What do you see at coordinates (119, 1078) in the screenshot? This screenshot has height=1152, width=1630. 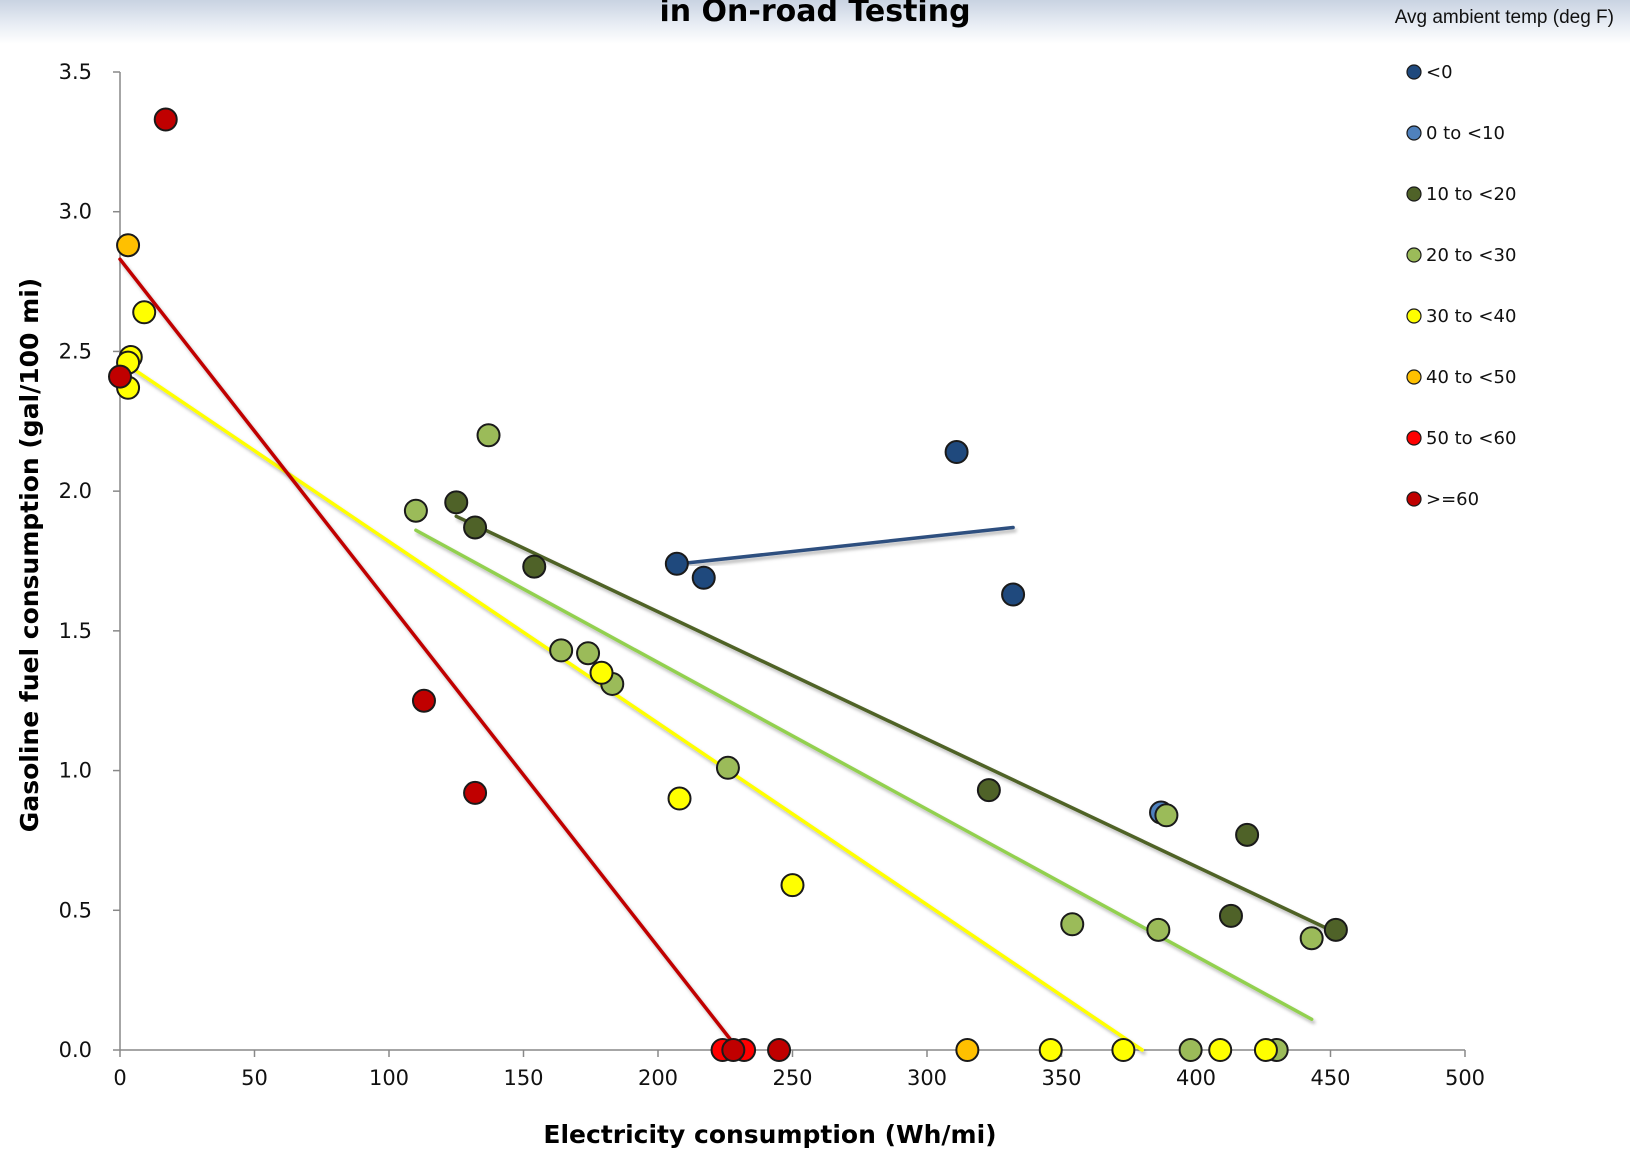 I see `x-tick-label: 0` at bounding box center [119, 1078].